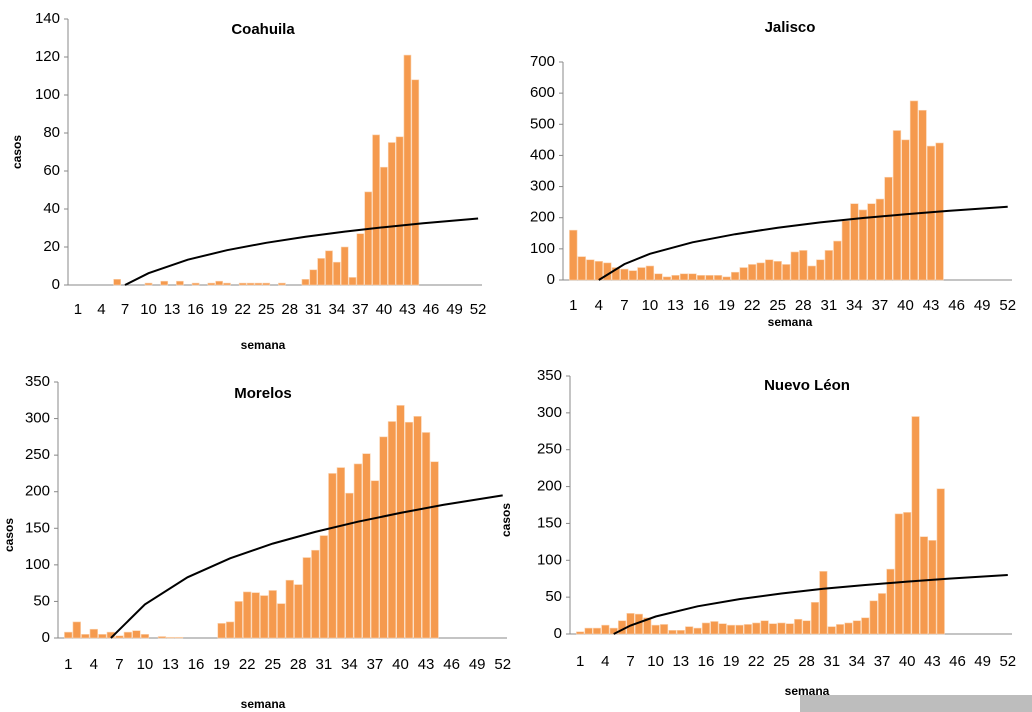 The width and height of the screenshot is (1032, 712). What do you see at coordinates (454, 309) in the screenshot?
I see `x-tick-label: 49` at bounding box center [454, 309].